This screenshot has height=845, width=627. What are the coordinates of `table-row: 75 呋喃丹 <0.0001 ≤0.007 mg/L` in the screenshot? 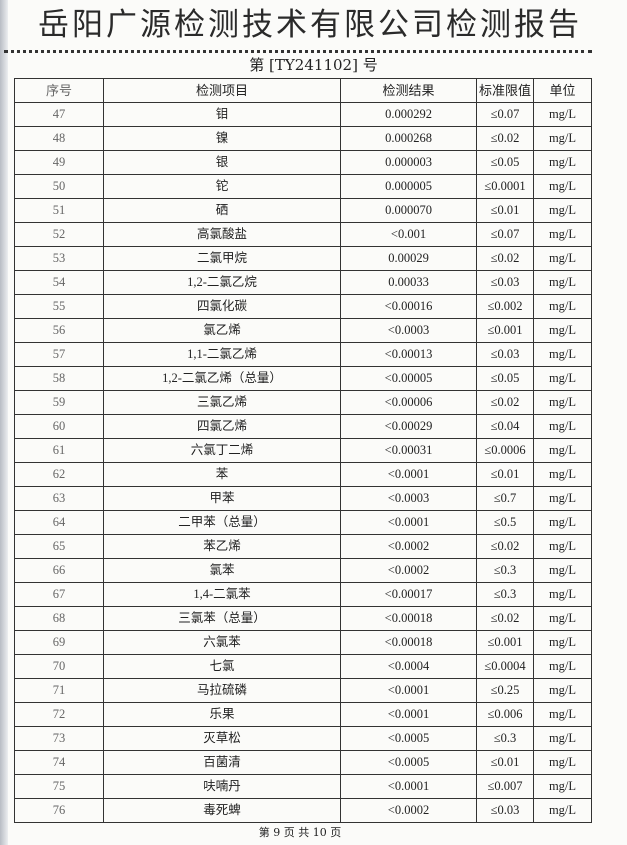 It's located at (303, 786).